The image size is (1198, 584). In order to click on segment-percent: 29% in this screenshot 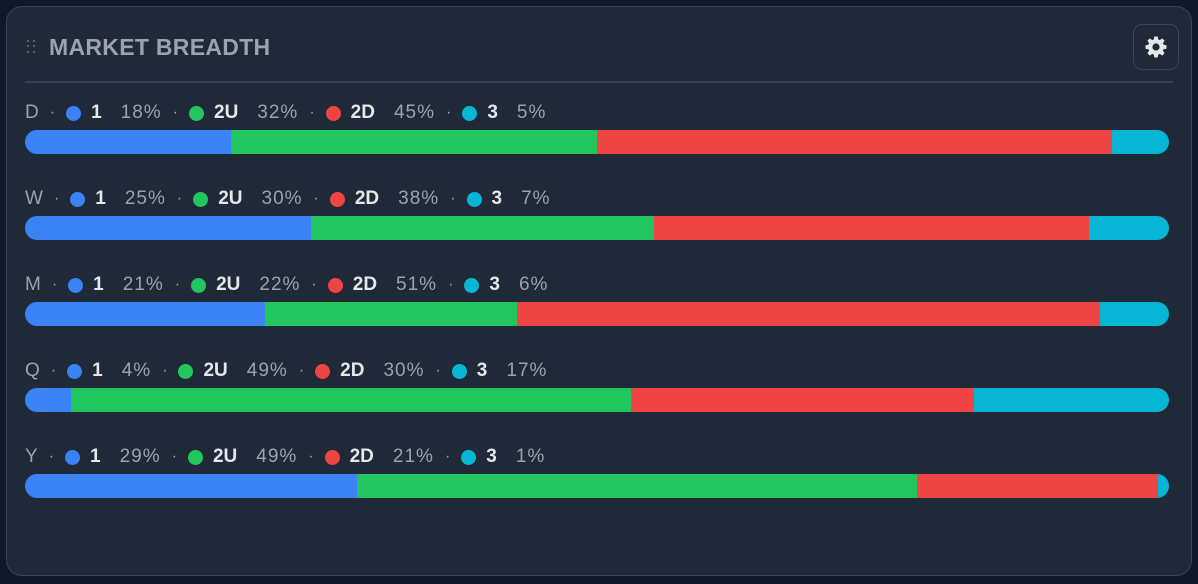, I will do `click(140, 456)`.